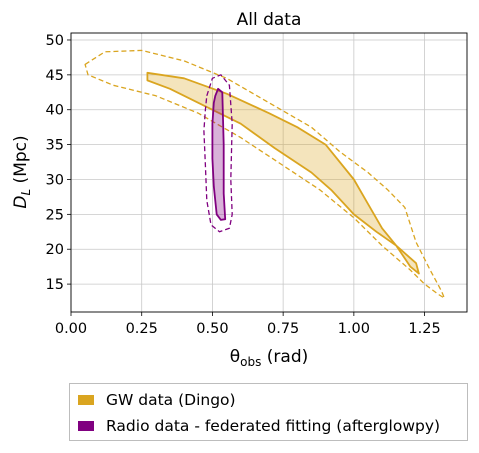 The width and height of the screenshot is (479, 453). I want to click on y-axis-label-unit: (Mpc), so click(21, 161).